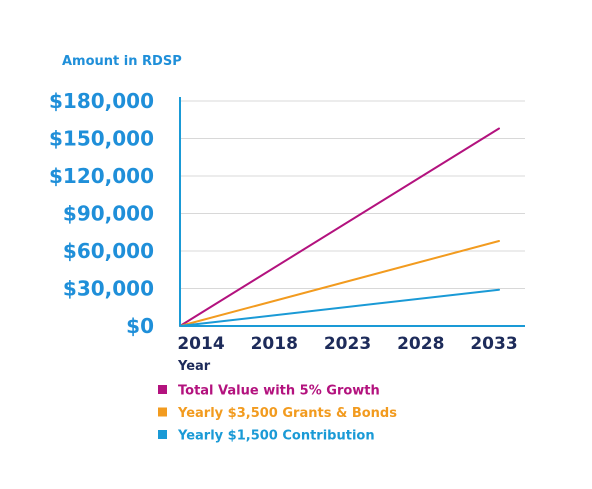  What do you see at coordinates (279, 391) in the screenshot?
I see `legend-label: Total Value with 5% Growth` at bounding box center [279, 391].